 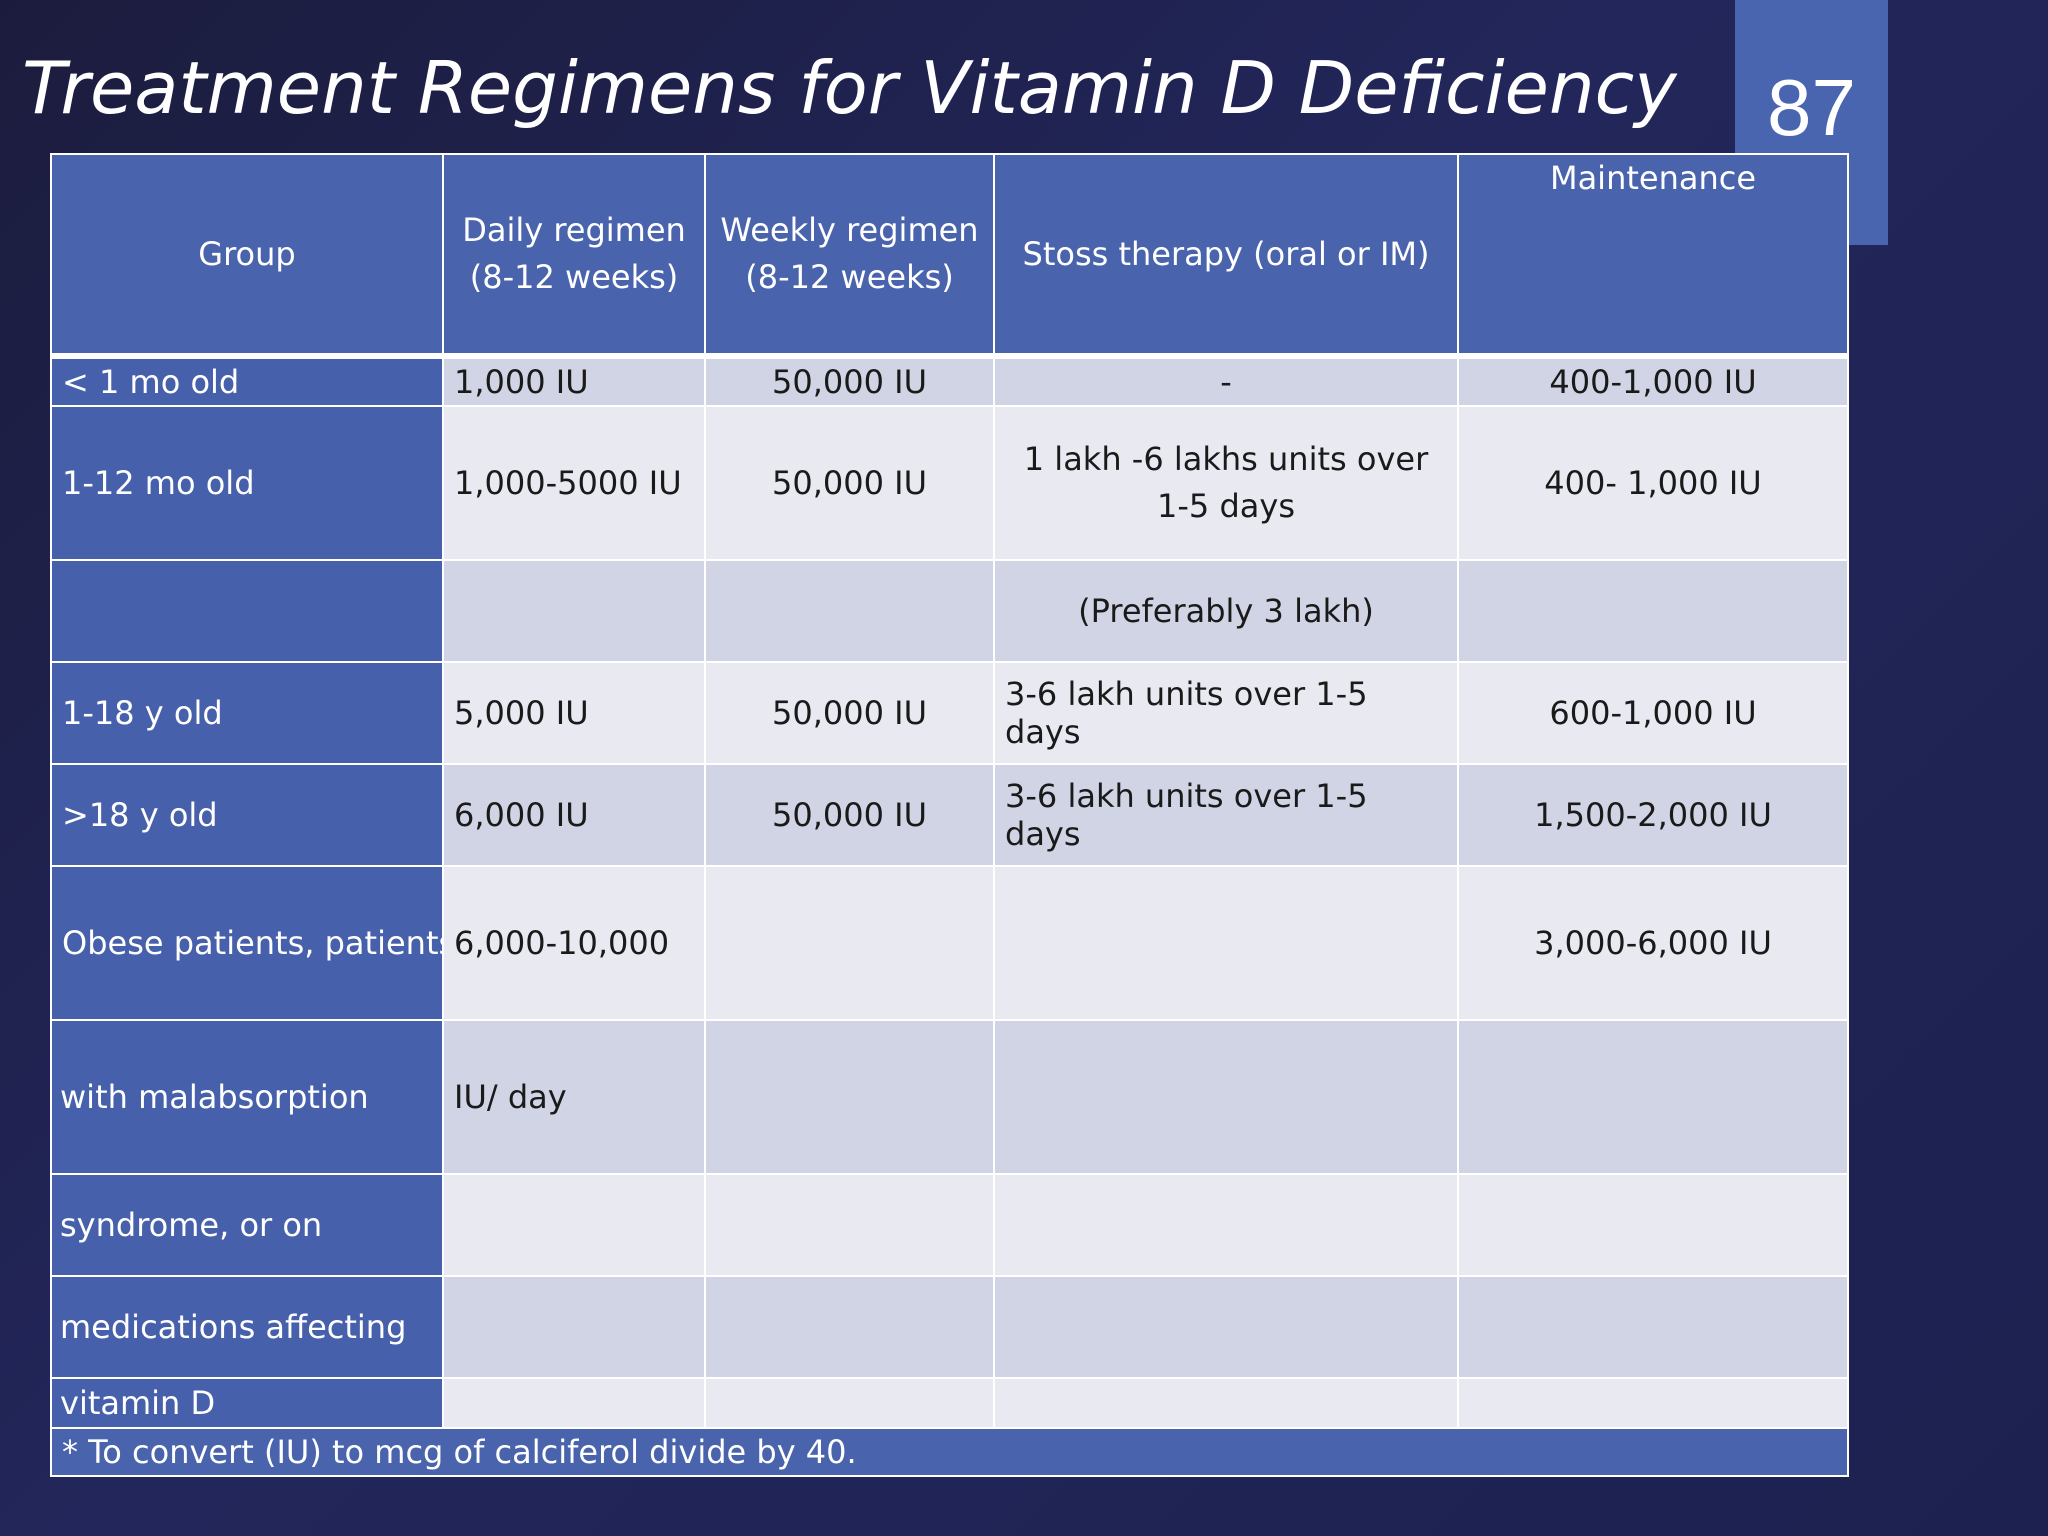 I want to click on header-maintenance: Maintenance, so click(x=1653, y=256).